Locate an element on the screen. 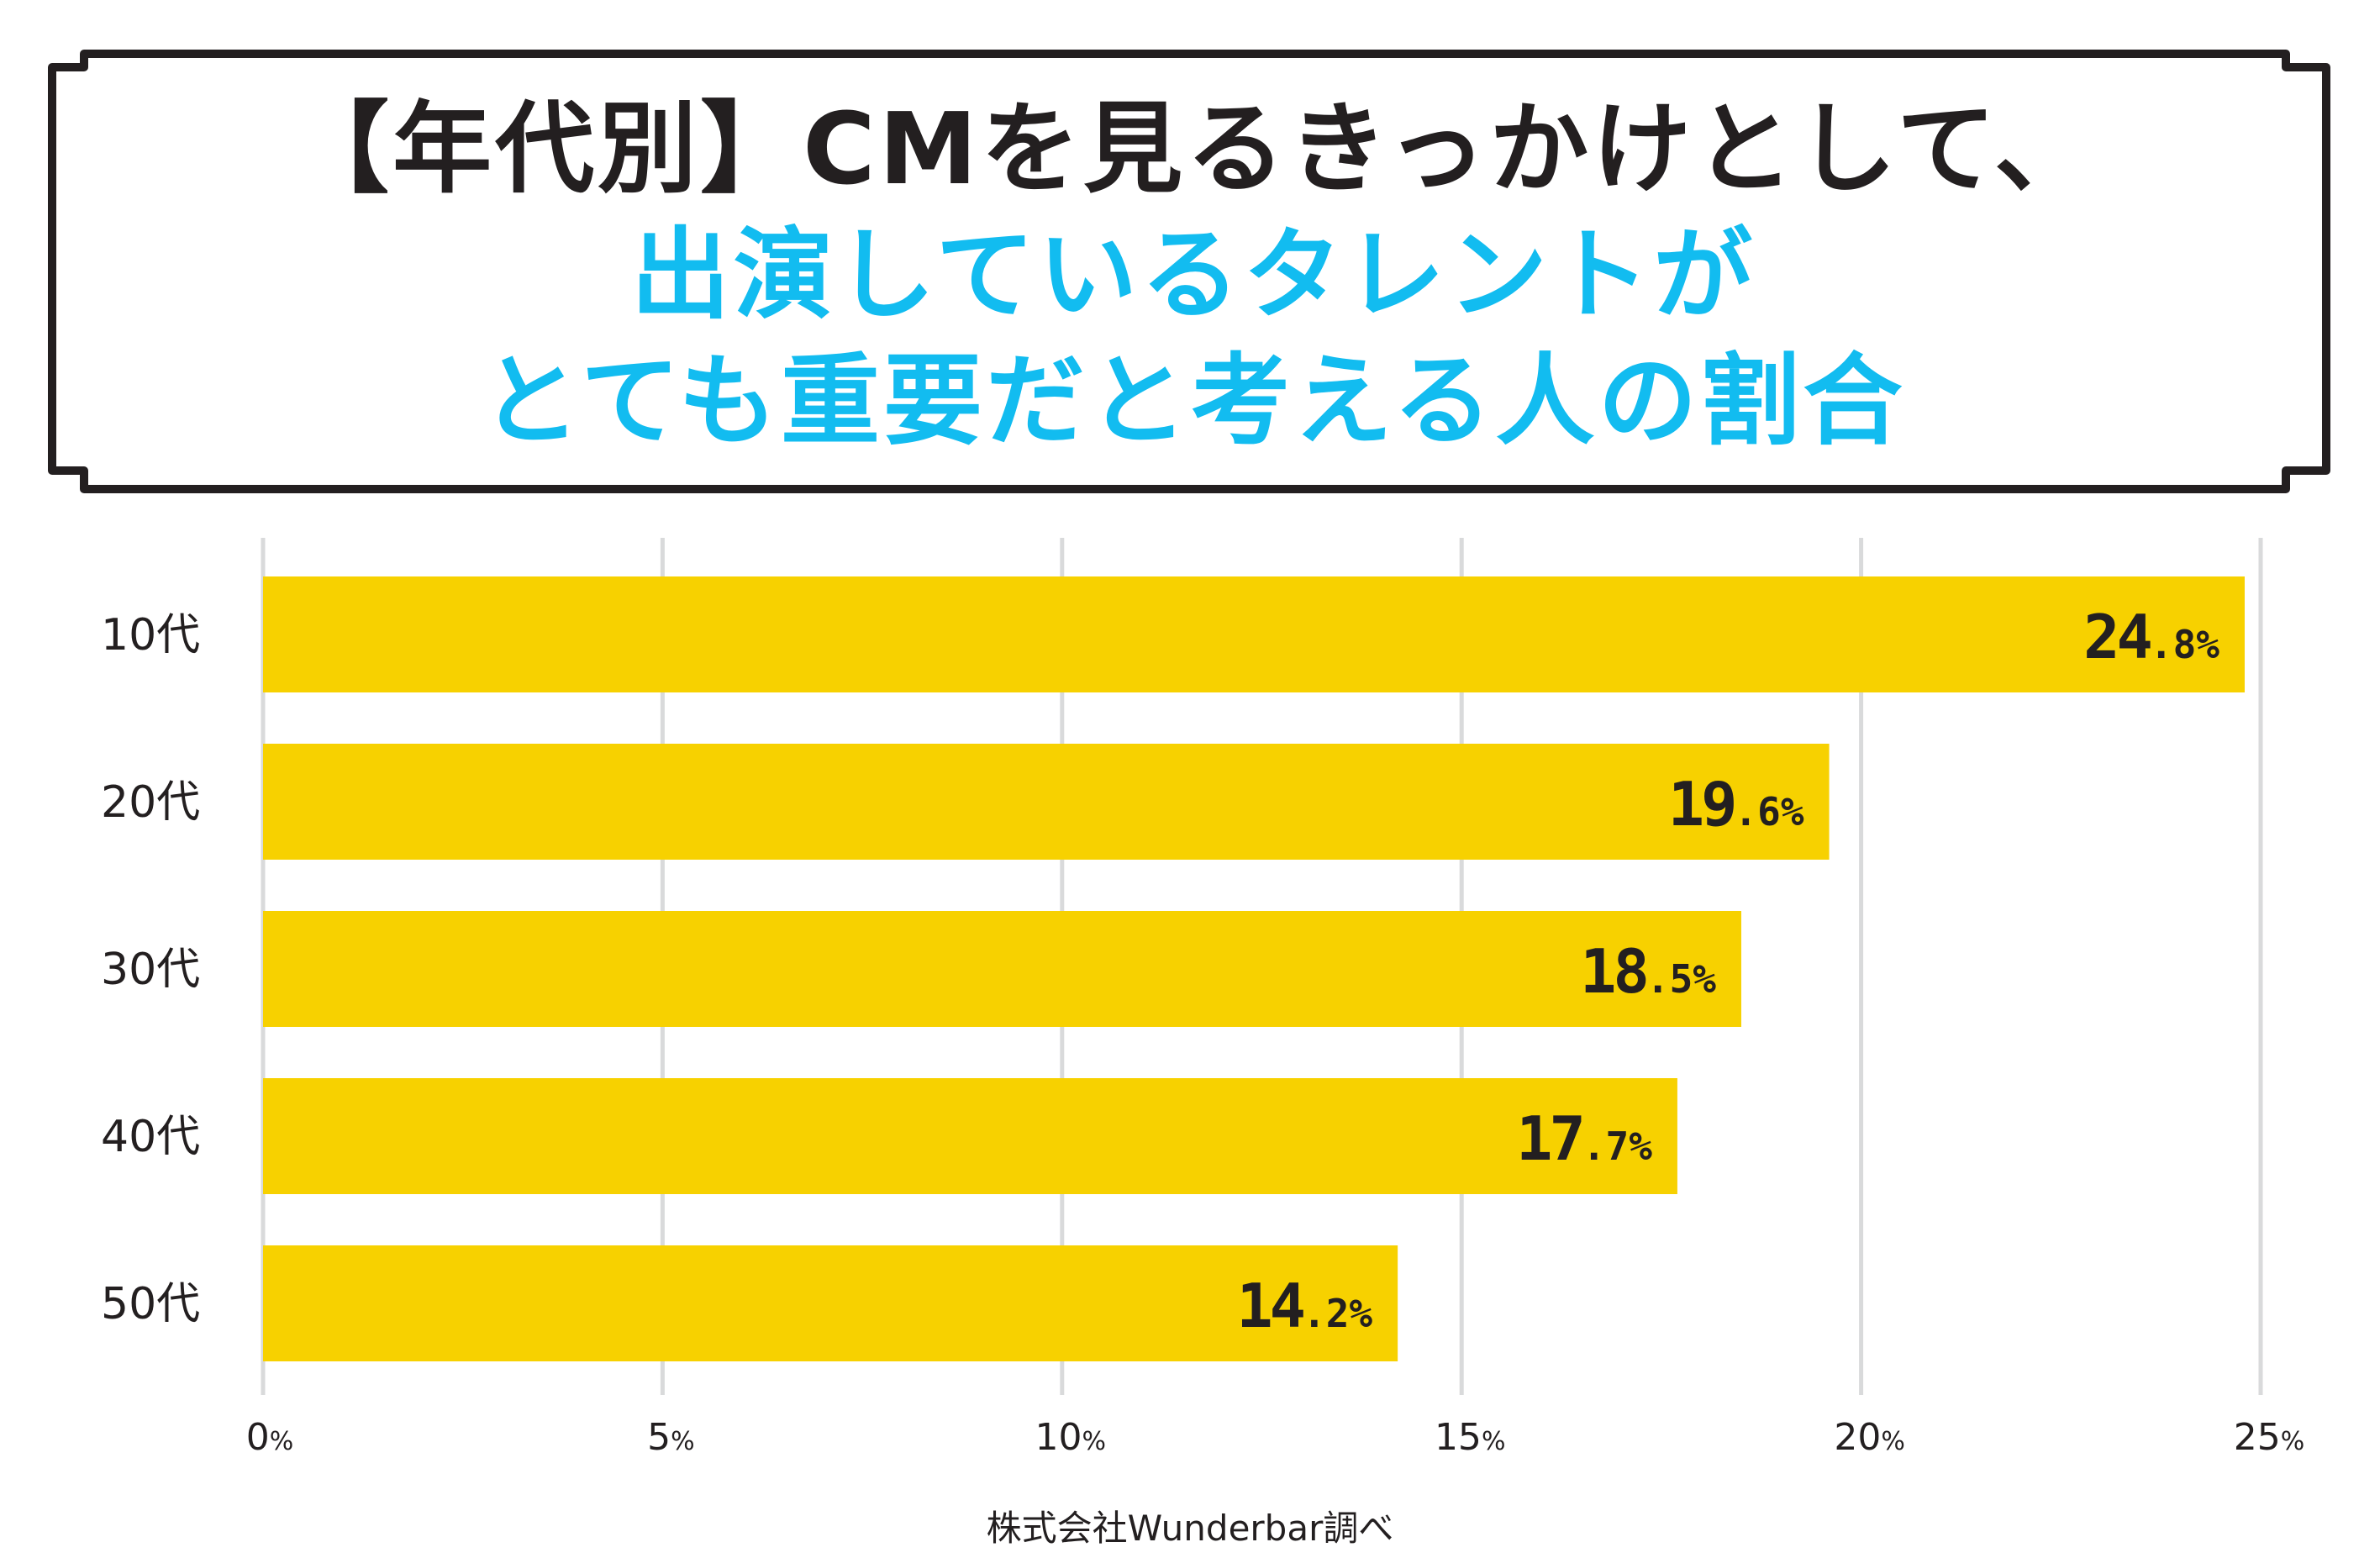 The height and width of the screenshot is (1558, 2380). x-tick-label: 0% is located at coordinates (270, 1437).